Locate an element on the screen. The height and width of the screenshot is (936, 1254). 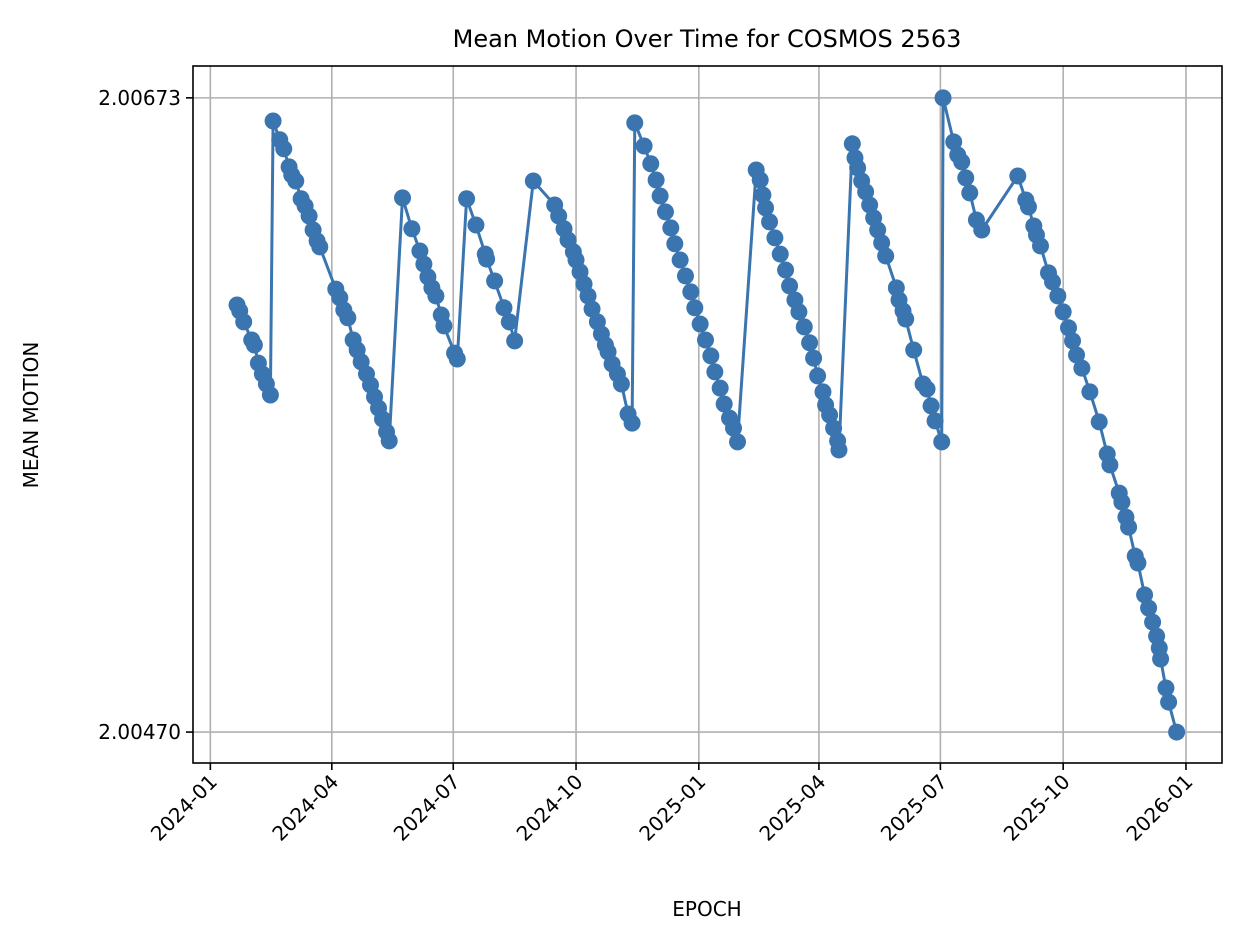
x-tick-label: 2024-01 is located at coordinates (184, 808).